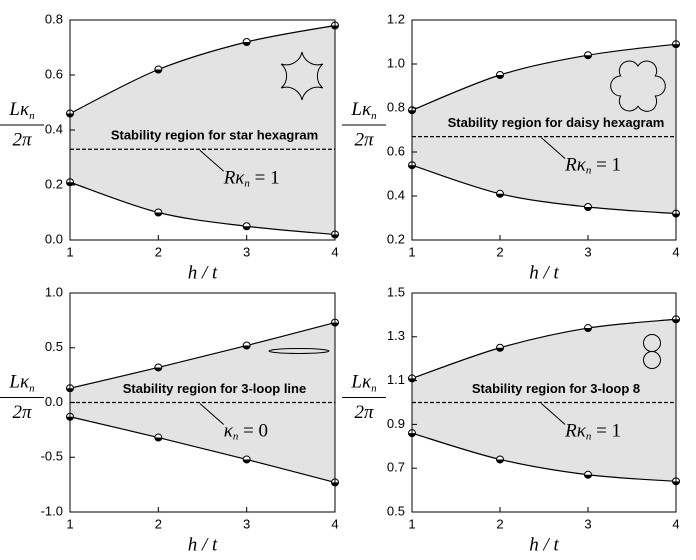 This screenshot has width=696, height=560. What do you see at coordinates (396, 423) in the screenshot?
I see `y-tick-label: 0.9` at bounding box center [396, 423].